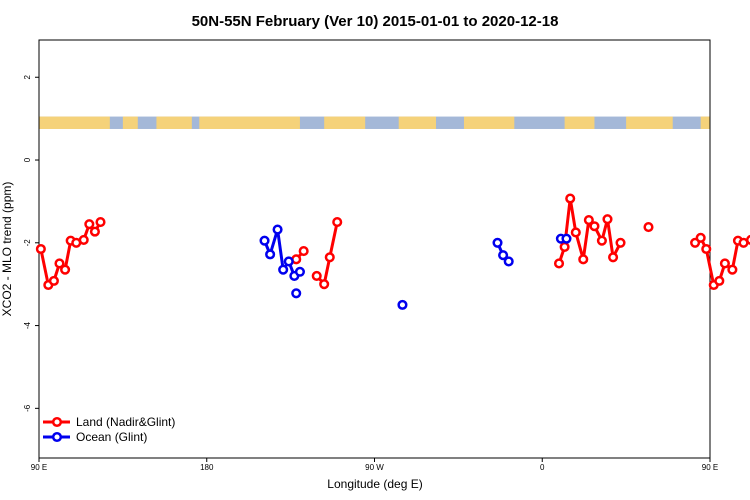 This screenshot has width=750, height=500. I want to click on legend: Land (Nadir&Glint) Ocean (Glint), so click(109, 429).